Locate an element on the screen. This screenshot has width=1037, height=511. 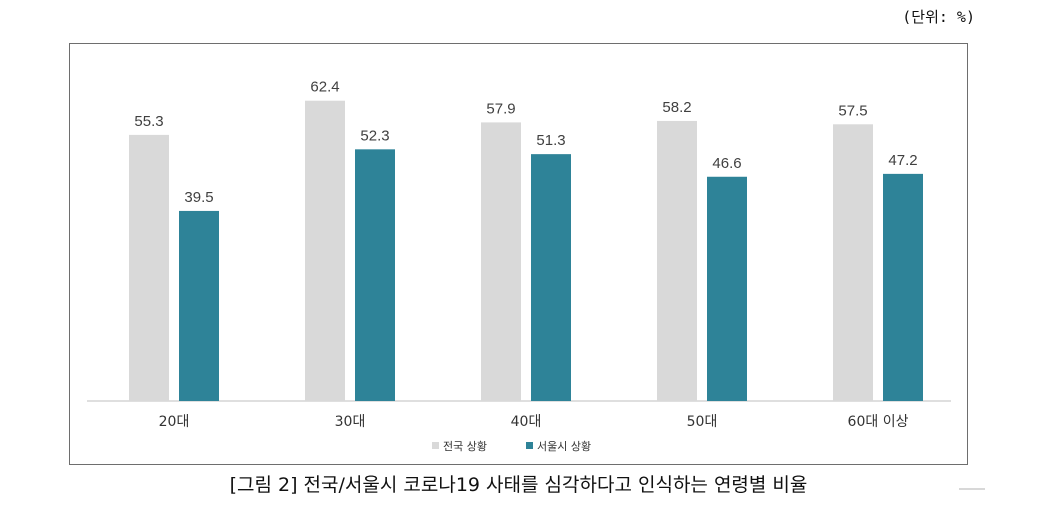
data-label-seoul-3: 46.6 is located at coordinates (726, 163).